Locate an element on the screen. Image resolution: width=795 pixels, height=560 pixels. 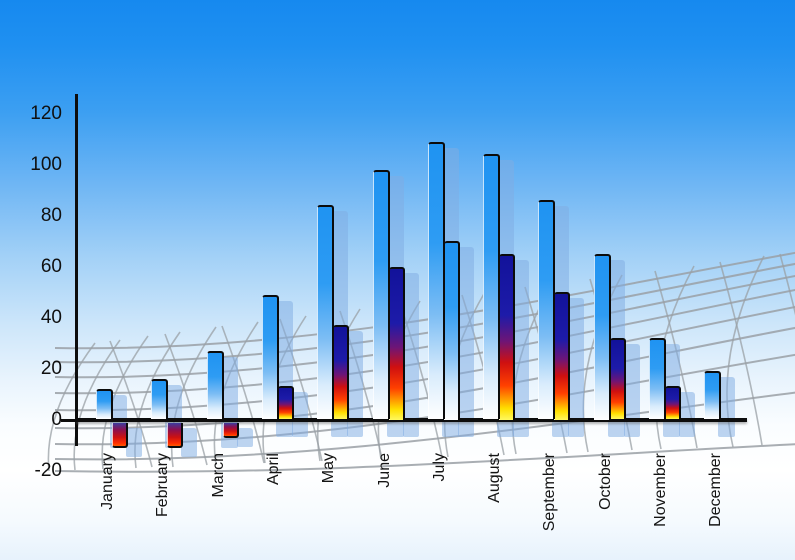
bar-july-primary is located at coordinates (436, 280).